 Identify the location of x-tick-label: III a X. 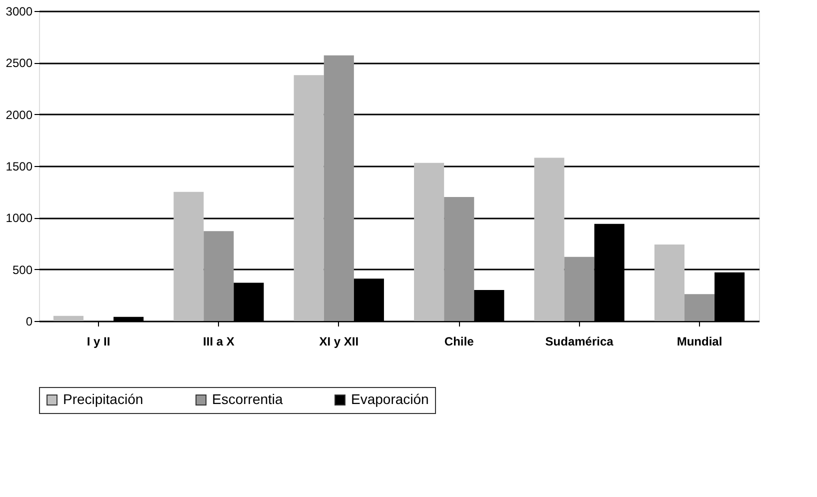
(218, 341).